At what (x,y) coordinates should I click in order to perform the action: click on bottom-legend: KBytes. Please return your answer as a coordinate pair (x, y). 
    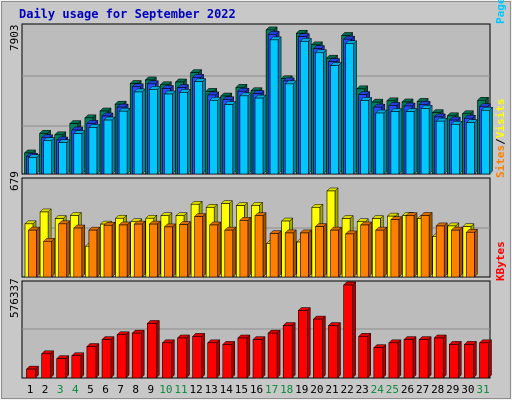
    Looking at the image, I should click on (500, 261).